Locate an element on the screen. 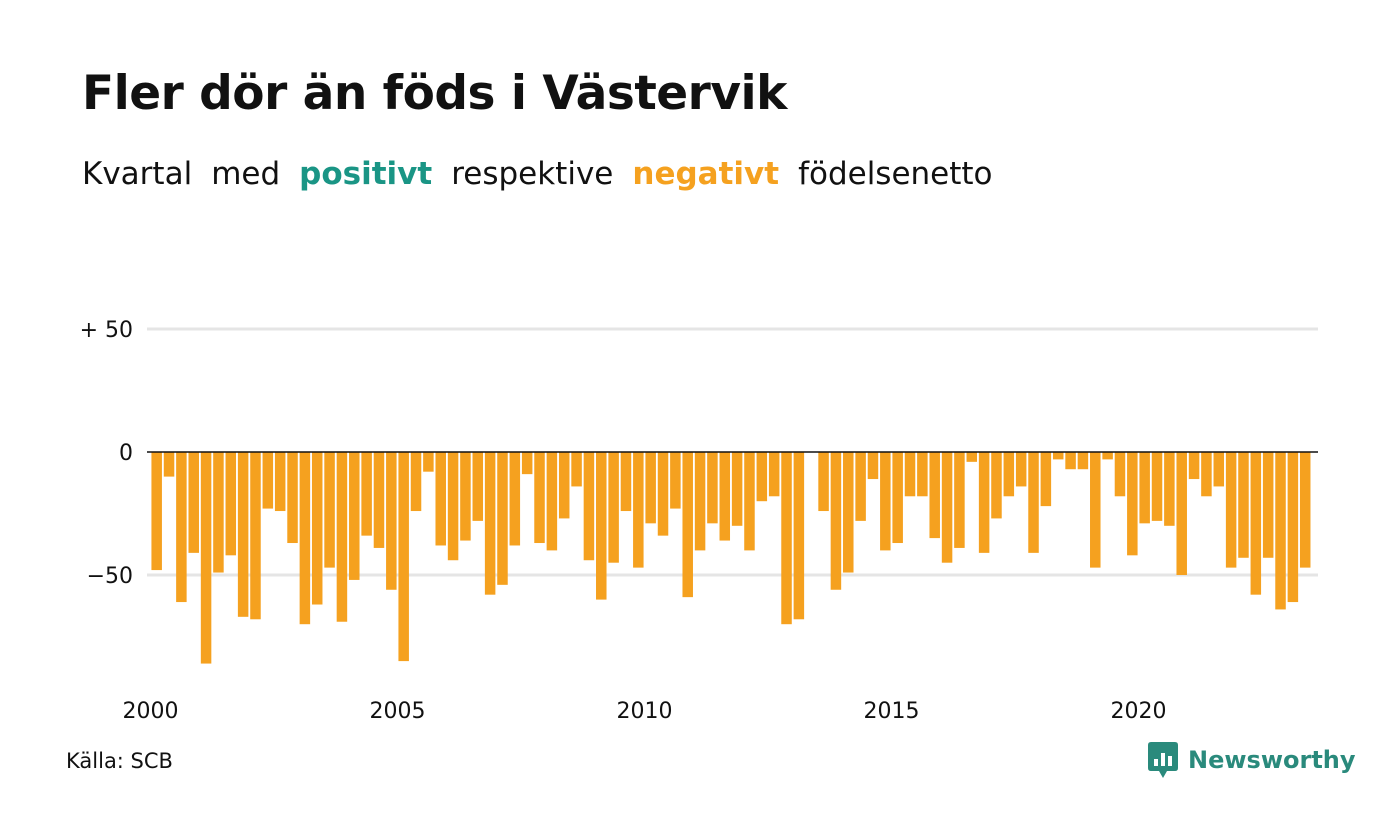 The image size is (1400, 840). legend-negative: negativt is located at coordinates (706, 174).